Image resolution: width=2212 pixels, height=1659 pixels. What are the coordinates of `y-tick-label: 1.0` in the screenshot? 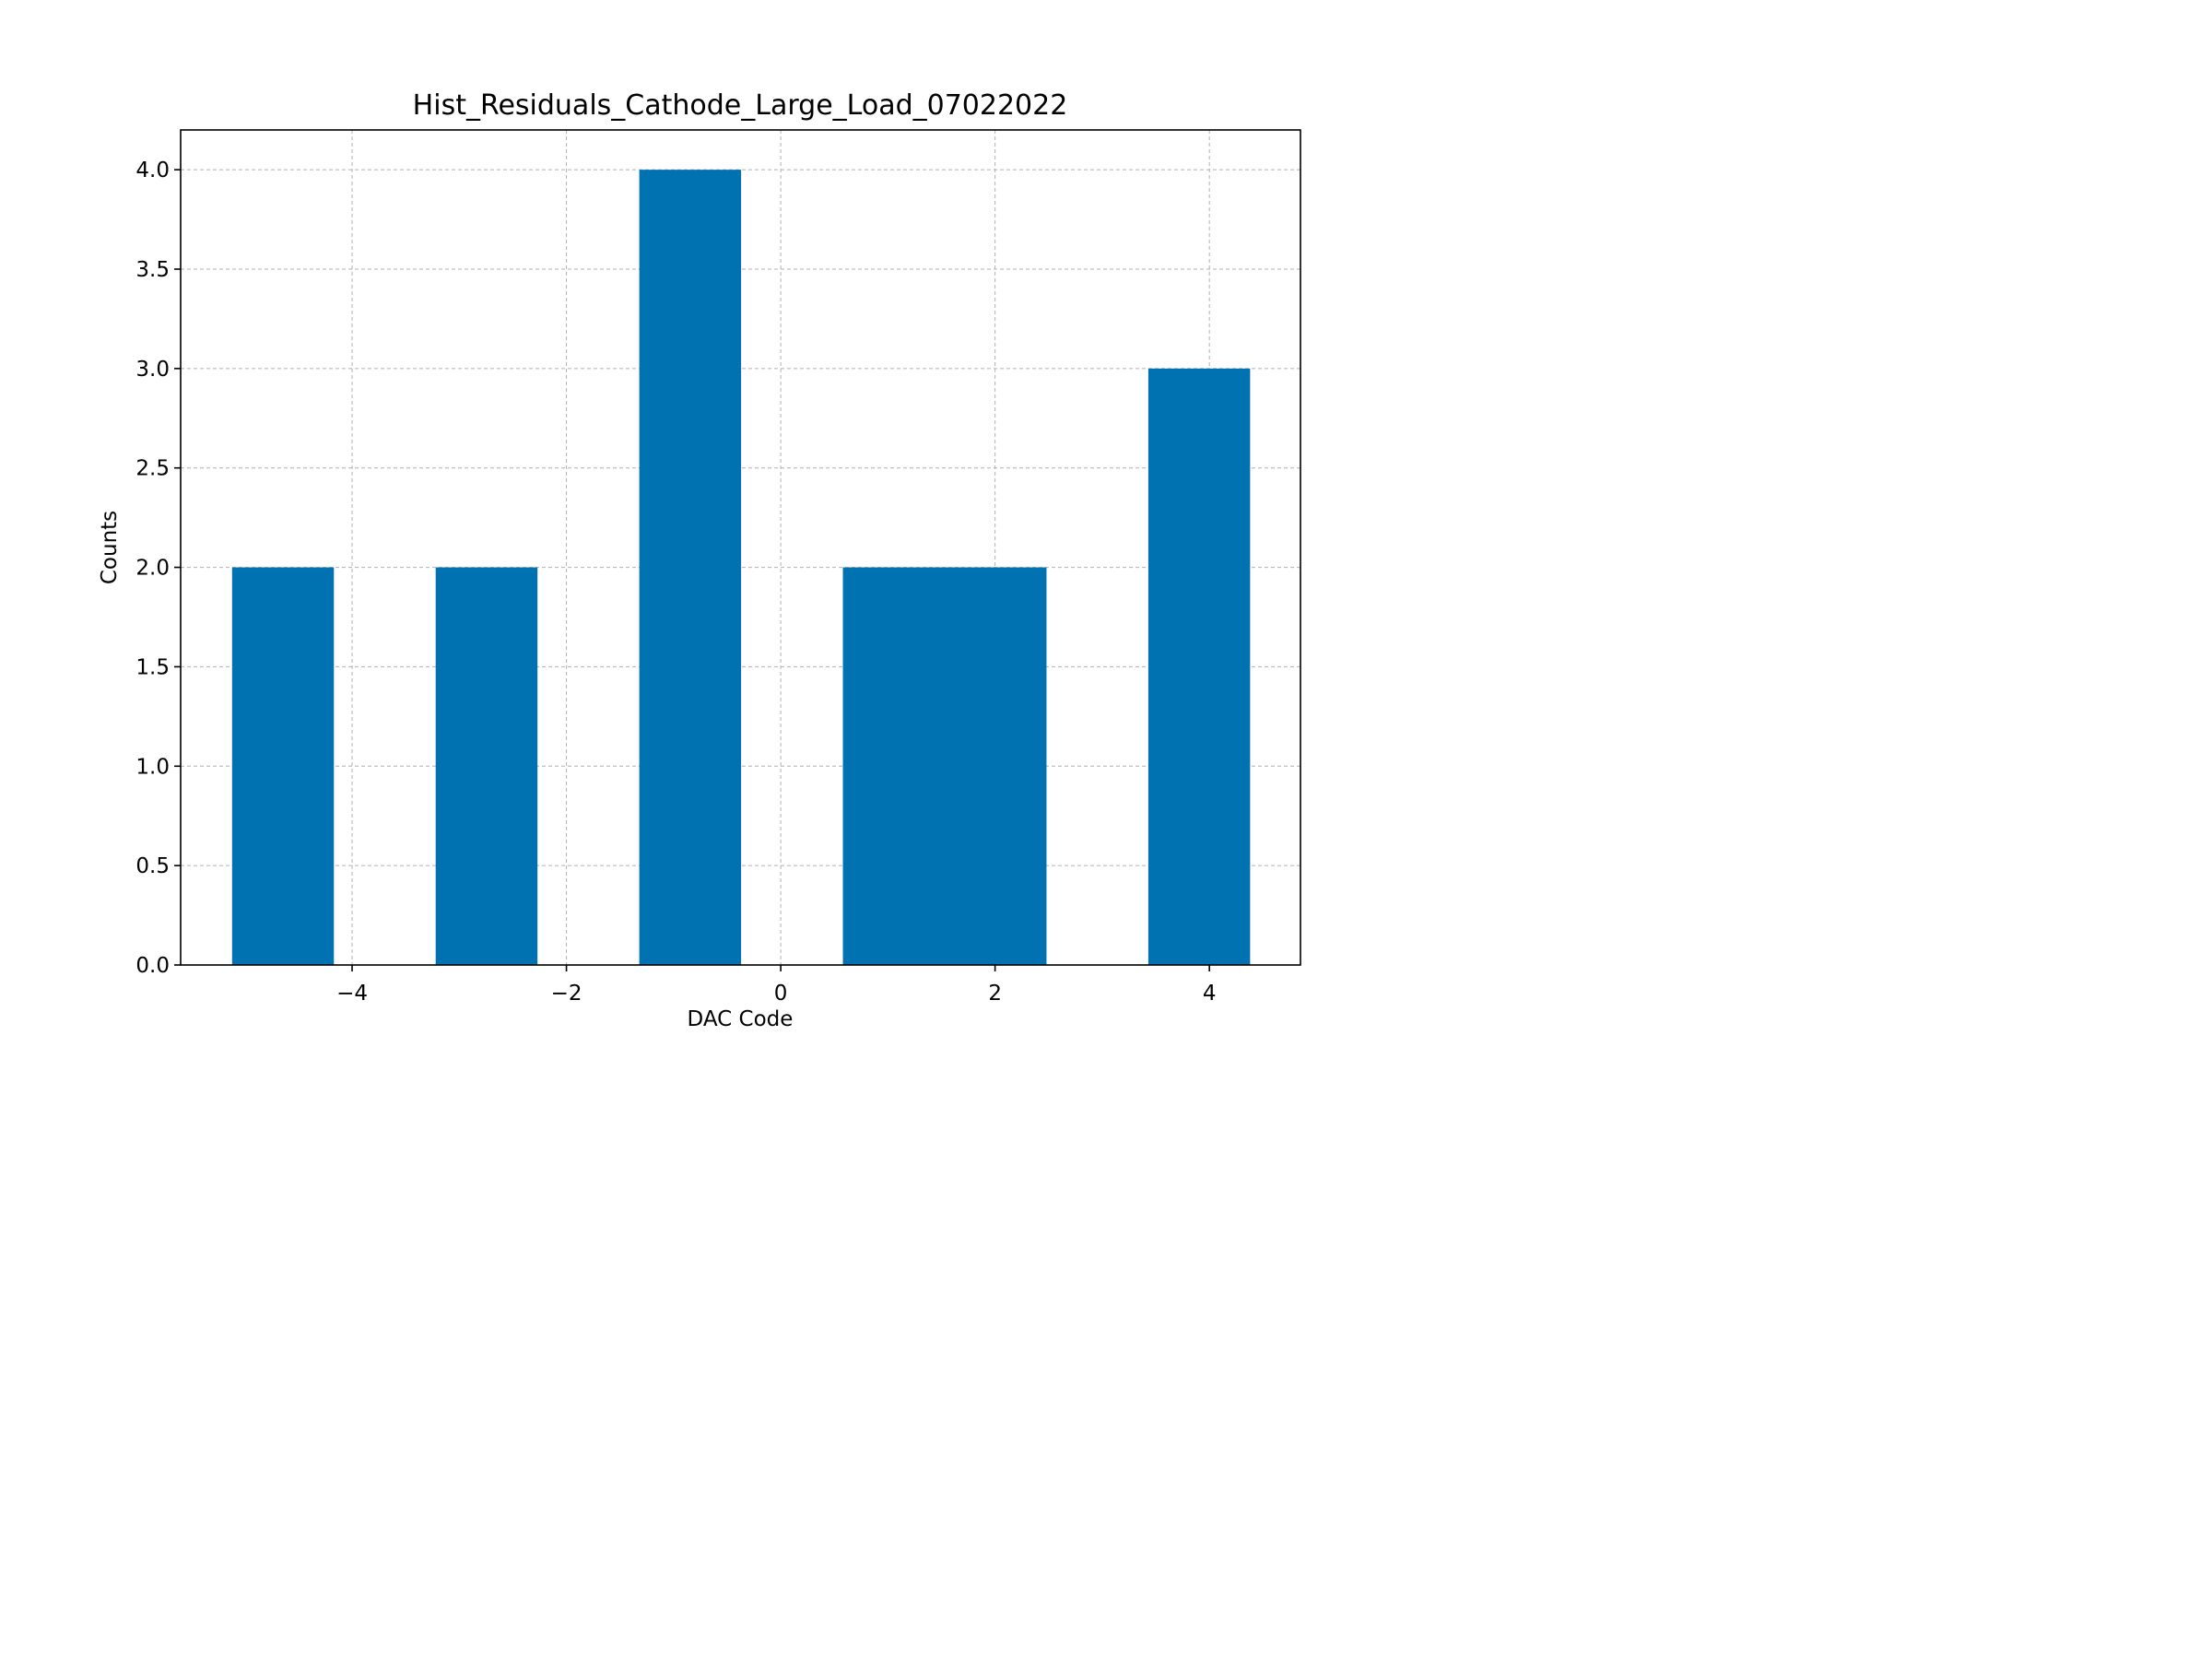 It's located at (152, 767).